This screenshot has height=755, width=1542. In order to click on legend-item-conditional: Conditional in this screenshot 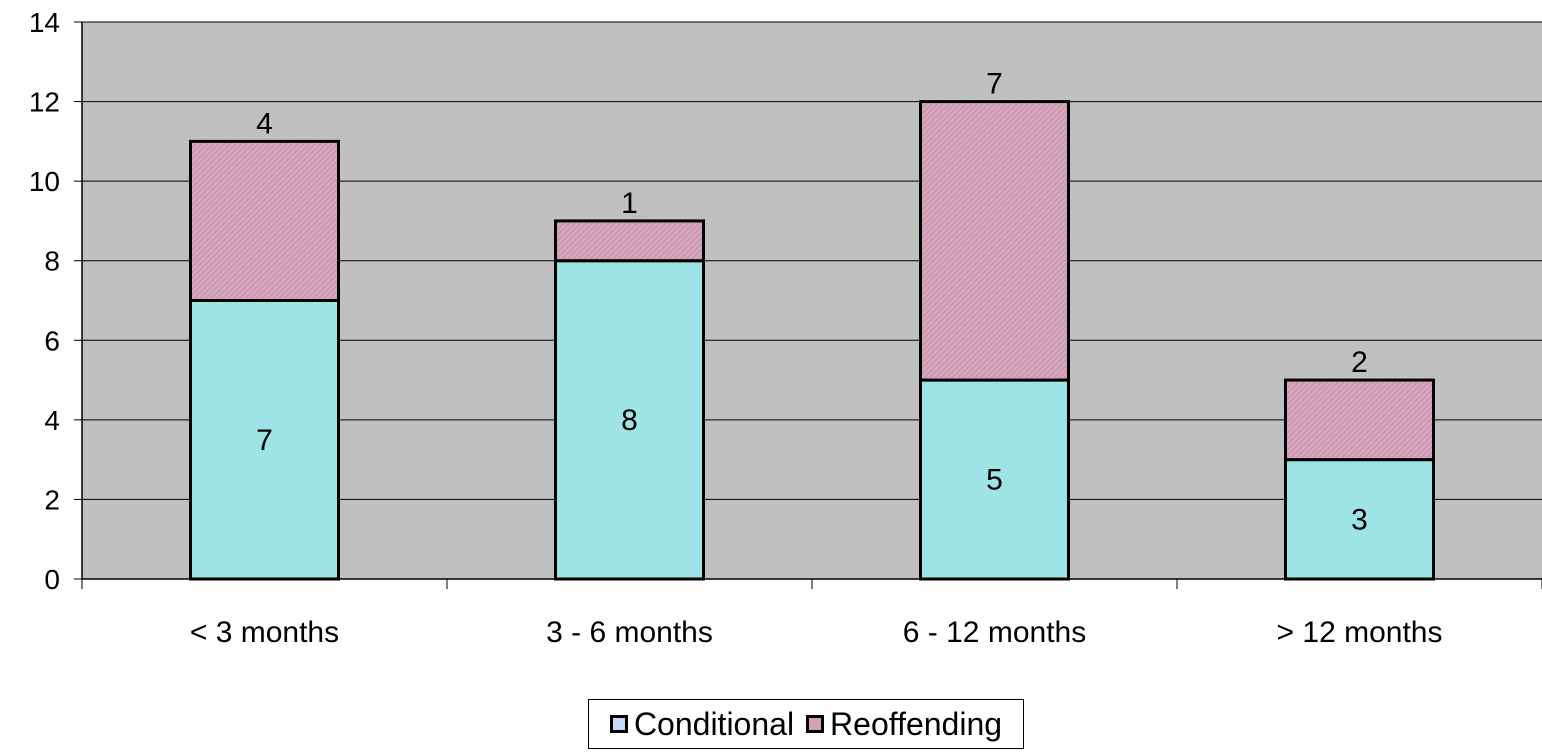, I will do `click(702, 724)`.